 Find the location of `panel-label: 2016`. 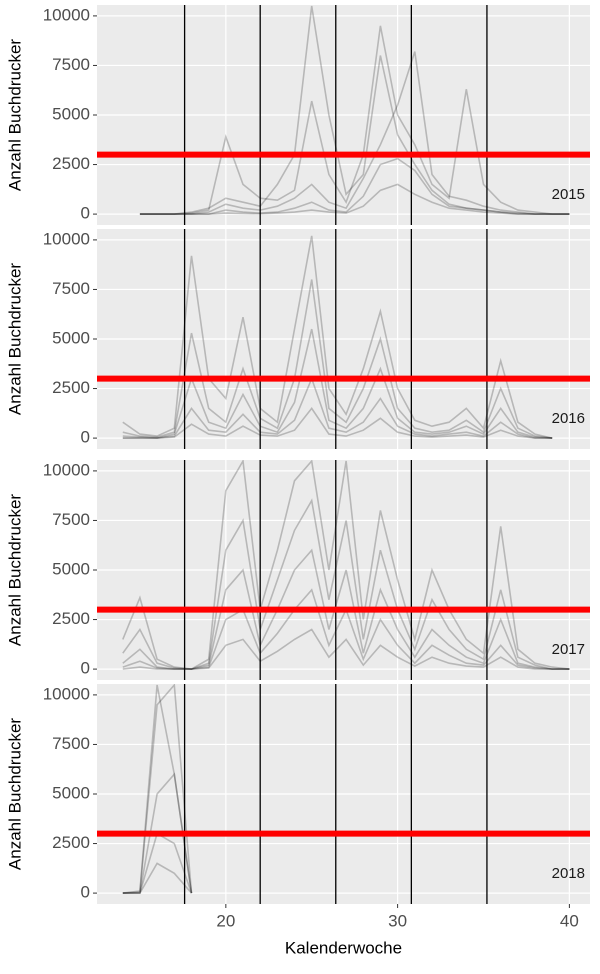

panel-label: 2016 is located at coordinates (568, 418).